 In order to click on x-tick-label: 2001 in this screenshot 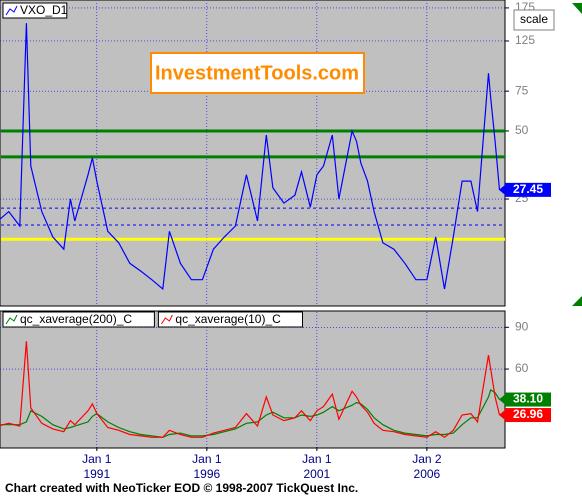, I will do `click(317, 474)`.